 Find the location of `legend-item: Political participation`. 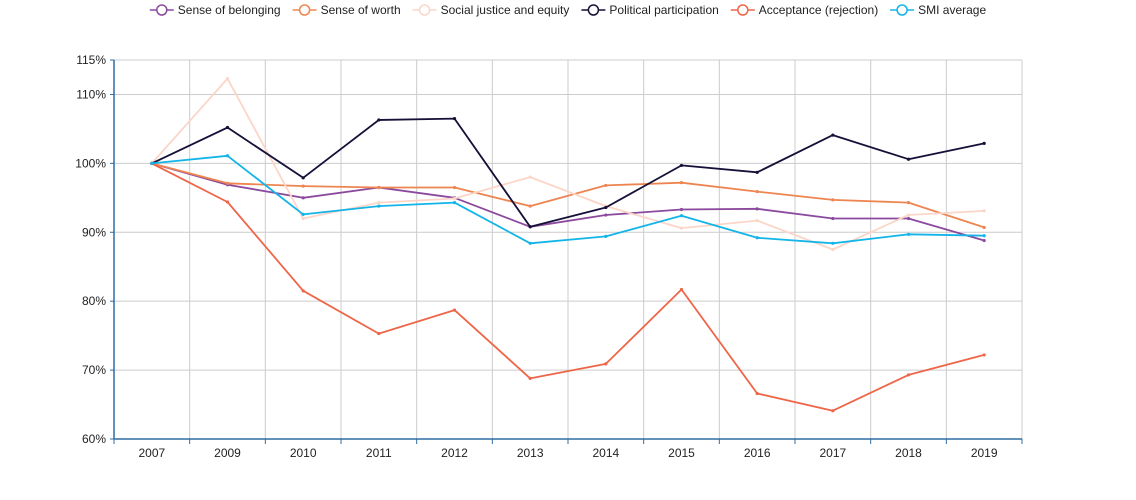

legend-item: Political participation is located at coordinates (650, 10).